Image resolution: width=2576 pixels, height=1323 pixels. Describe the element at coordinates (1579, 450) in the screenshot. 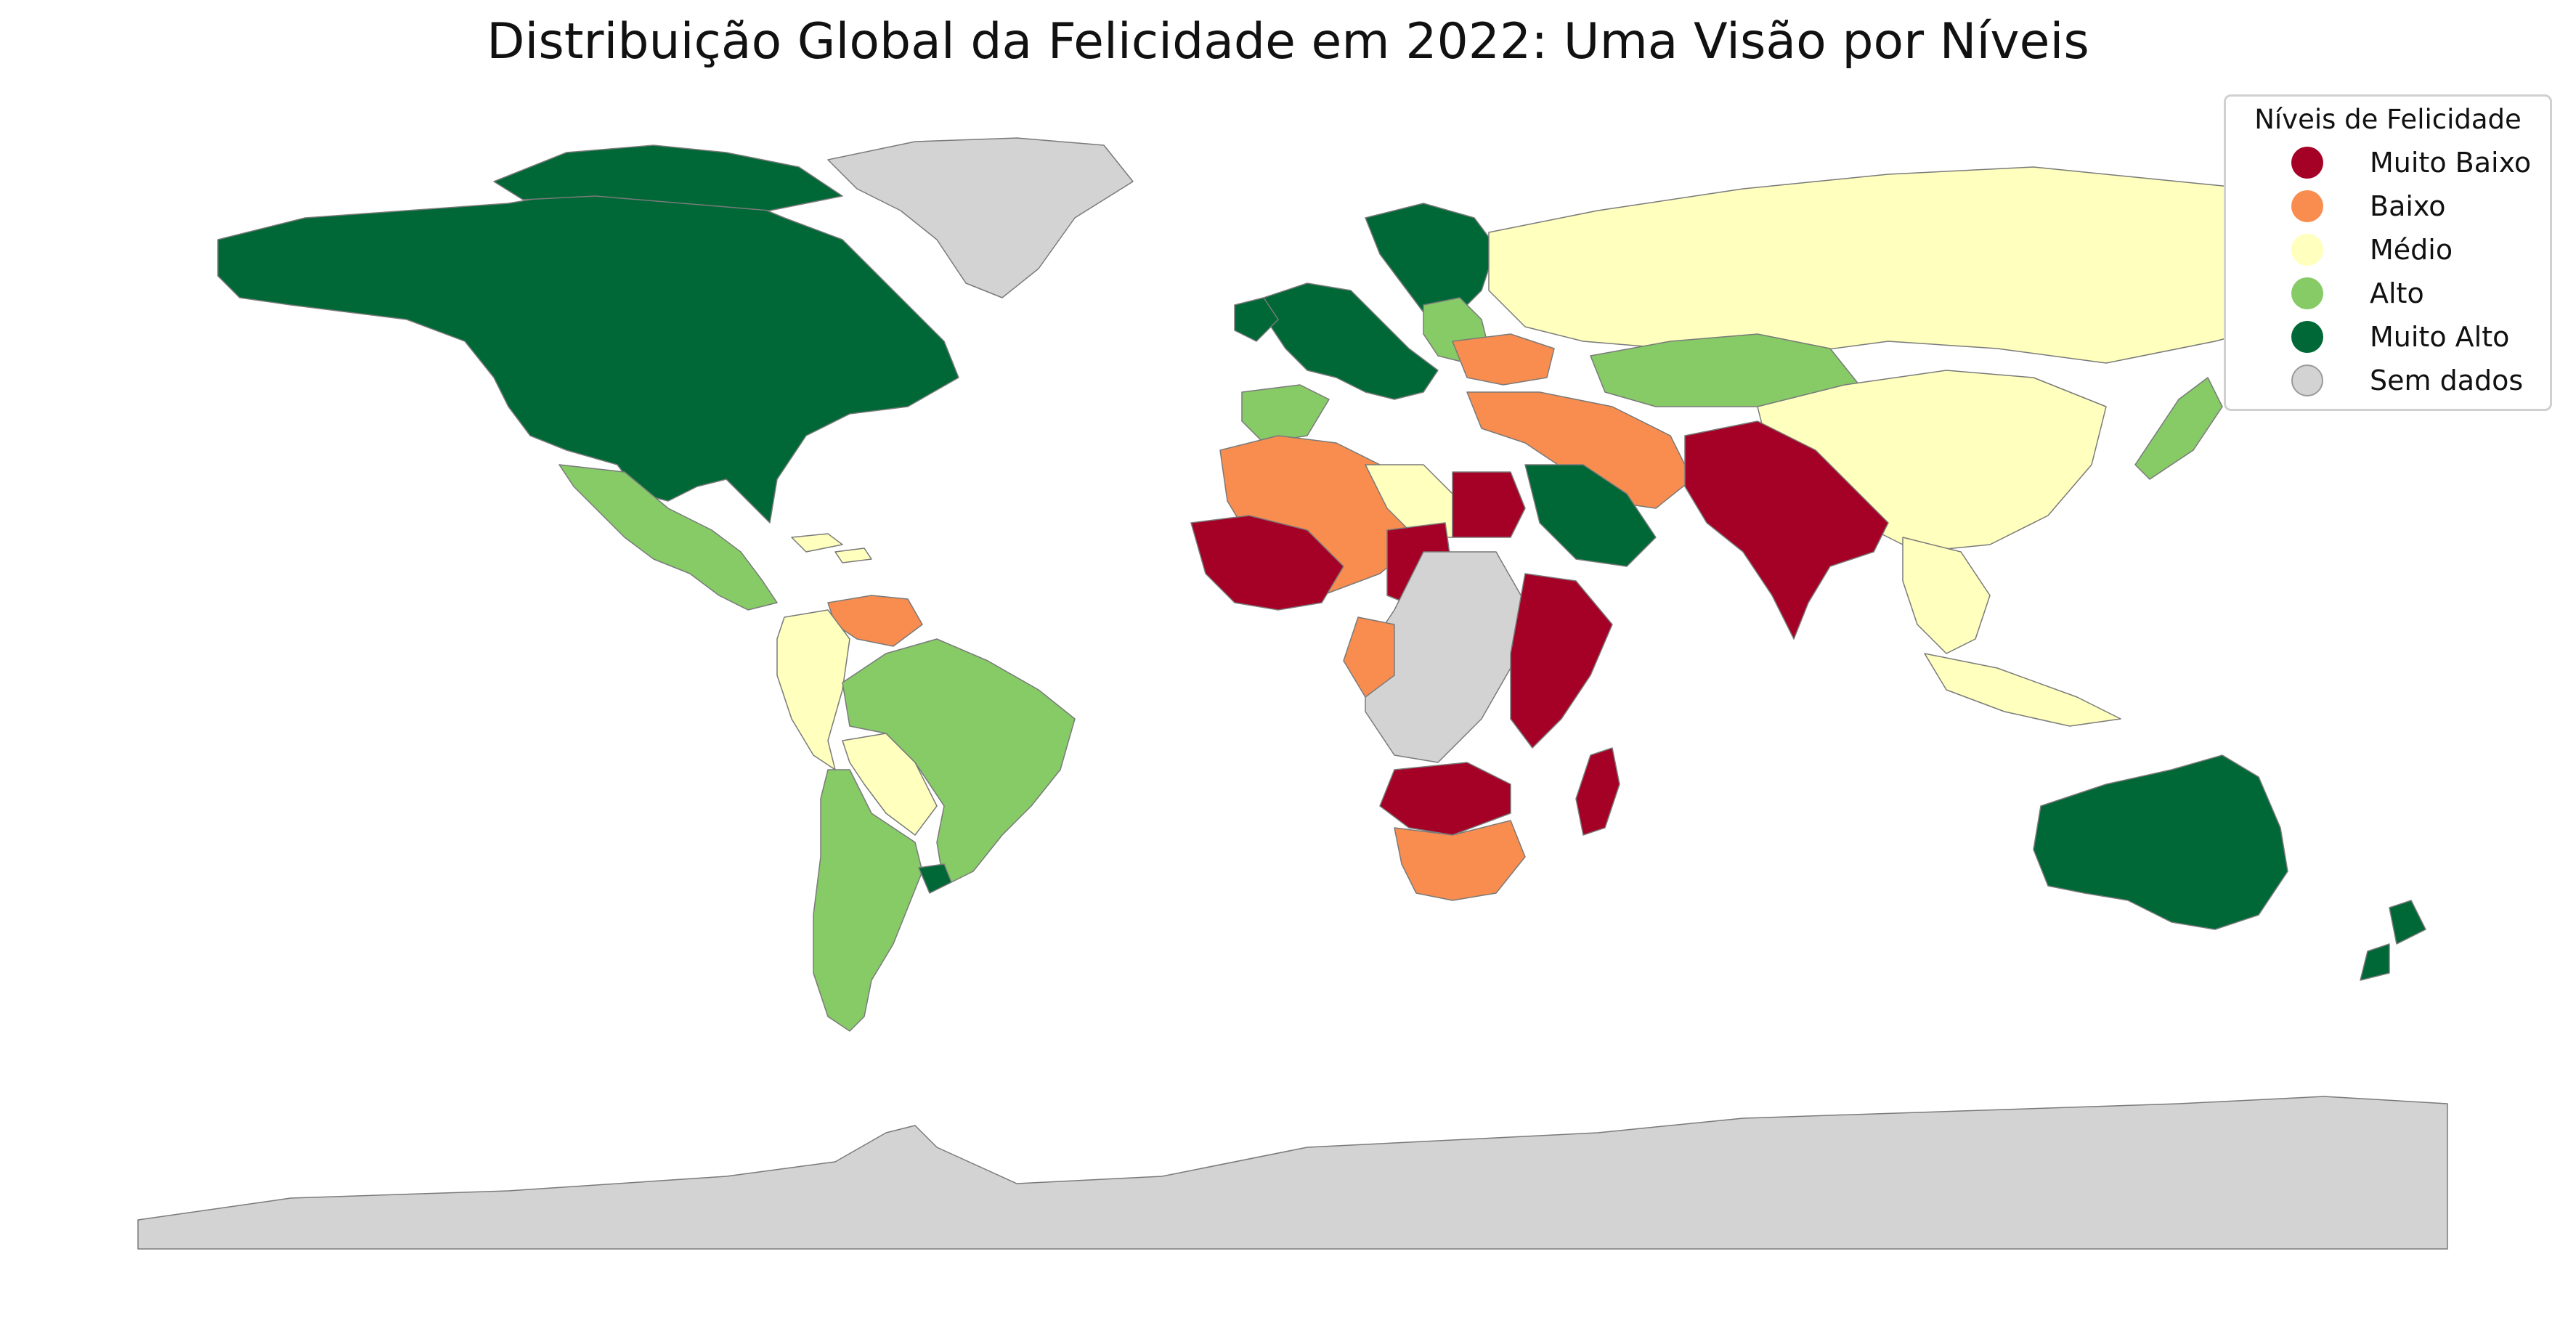

I see `region-turkey-iran` at that location.